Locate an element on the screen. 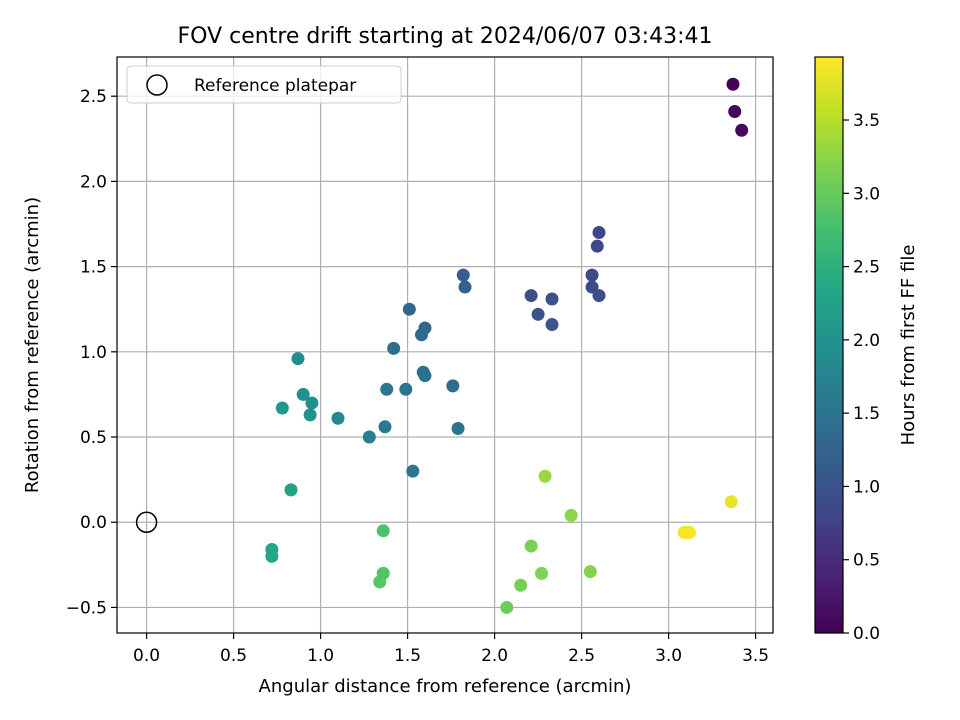  reference-platepar-marker is located at coordinates (146, 522).